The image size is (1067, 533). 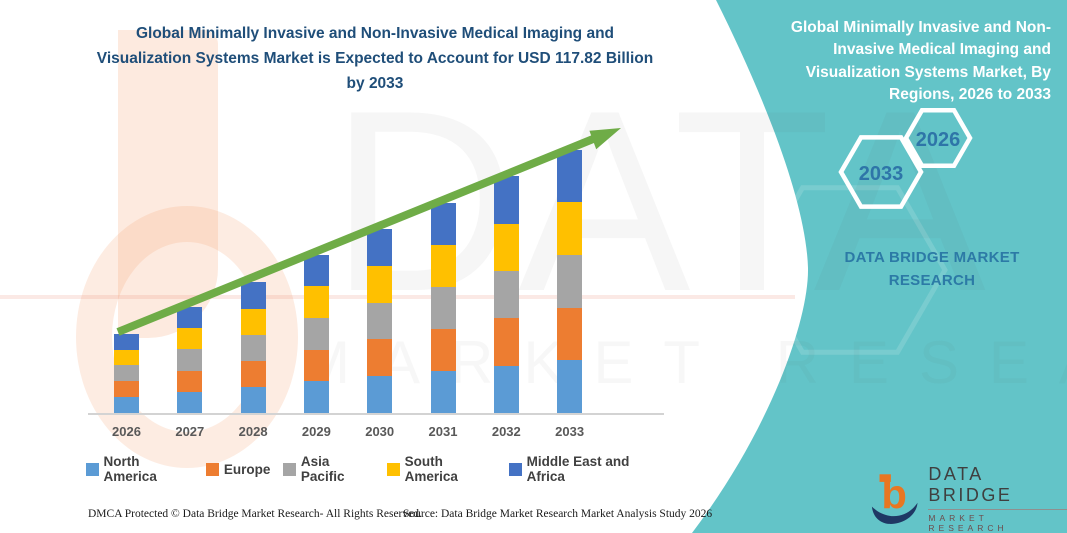 I want to click on legend-item-europe: Europe, so click(x=237, y=469).